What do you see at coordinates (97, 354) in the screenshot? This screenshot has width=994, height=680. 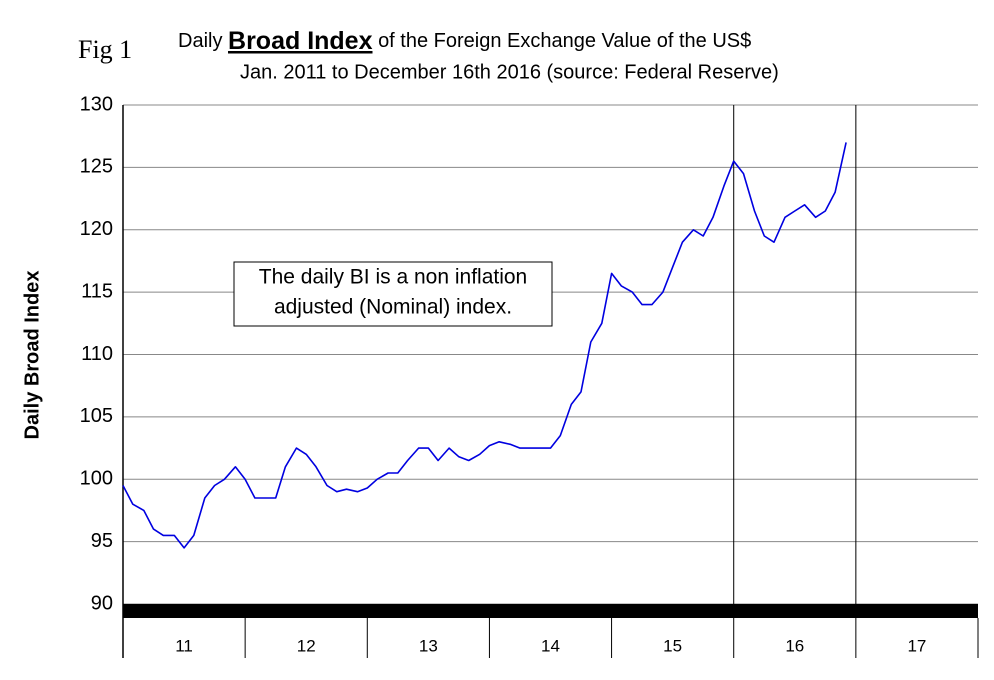 I see `y-tick-label: 110` at bounding box center [97, 354].